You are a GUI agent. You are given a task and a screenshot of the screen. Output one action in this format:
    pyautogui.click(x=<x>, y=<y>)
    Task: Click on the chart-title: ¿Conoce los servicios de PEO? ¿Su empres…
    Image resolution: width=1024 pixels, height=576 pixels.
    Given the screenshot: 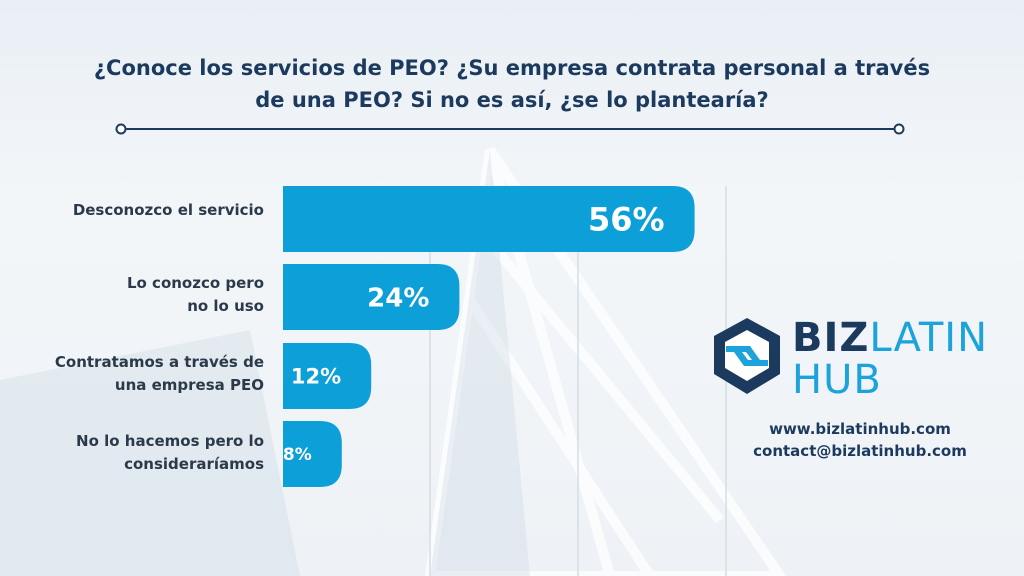 What is the action you would take?
    pyautogui.click(x=512, y=84)
    